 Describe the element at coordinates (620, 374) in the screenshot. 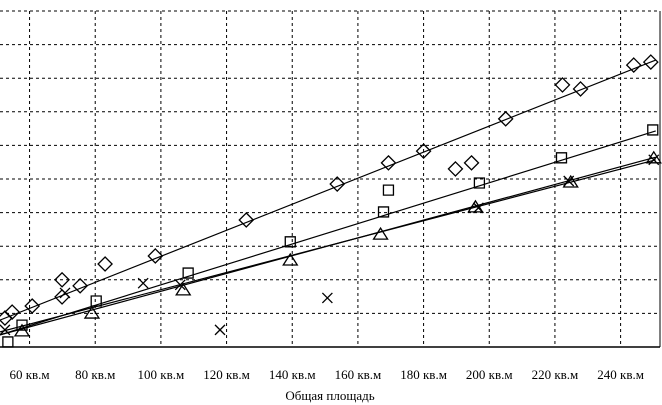

I see `x-tick-label: 240 кв.м` at that location.